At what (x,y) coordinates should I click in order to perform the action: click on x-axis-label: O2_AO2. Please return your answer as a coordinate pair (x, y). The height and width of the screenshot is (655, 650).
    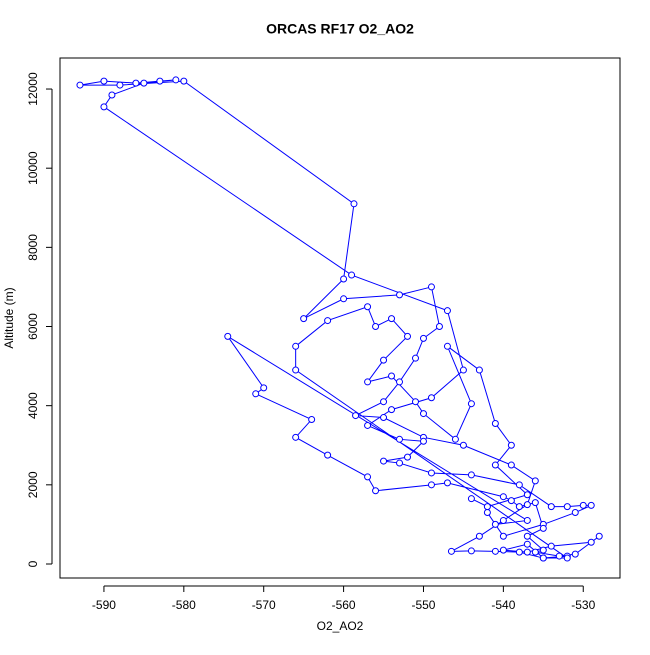
    Looking at the image, I should click on (340, 626).